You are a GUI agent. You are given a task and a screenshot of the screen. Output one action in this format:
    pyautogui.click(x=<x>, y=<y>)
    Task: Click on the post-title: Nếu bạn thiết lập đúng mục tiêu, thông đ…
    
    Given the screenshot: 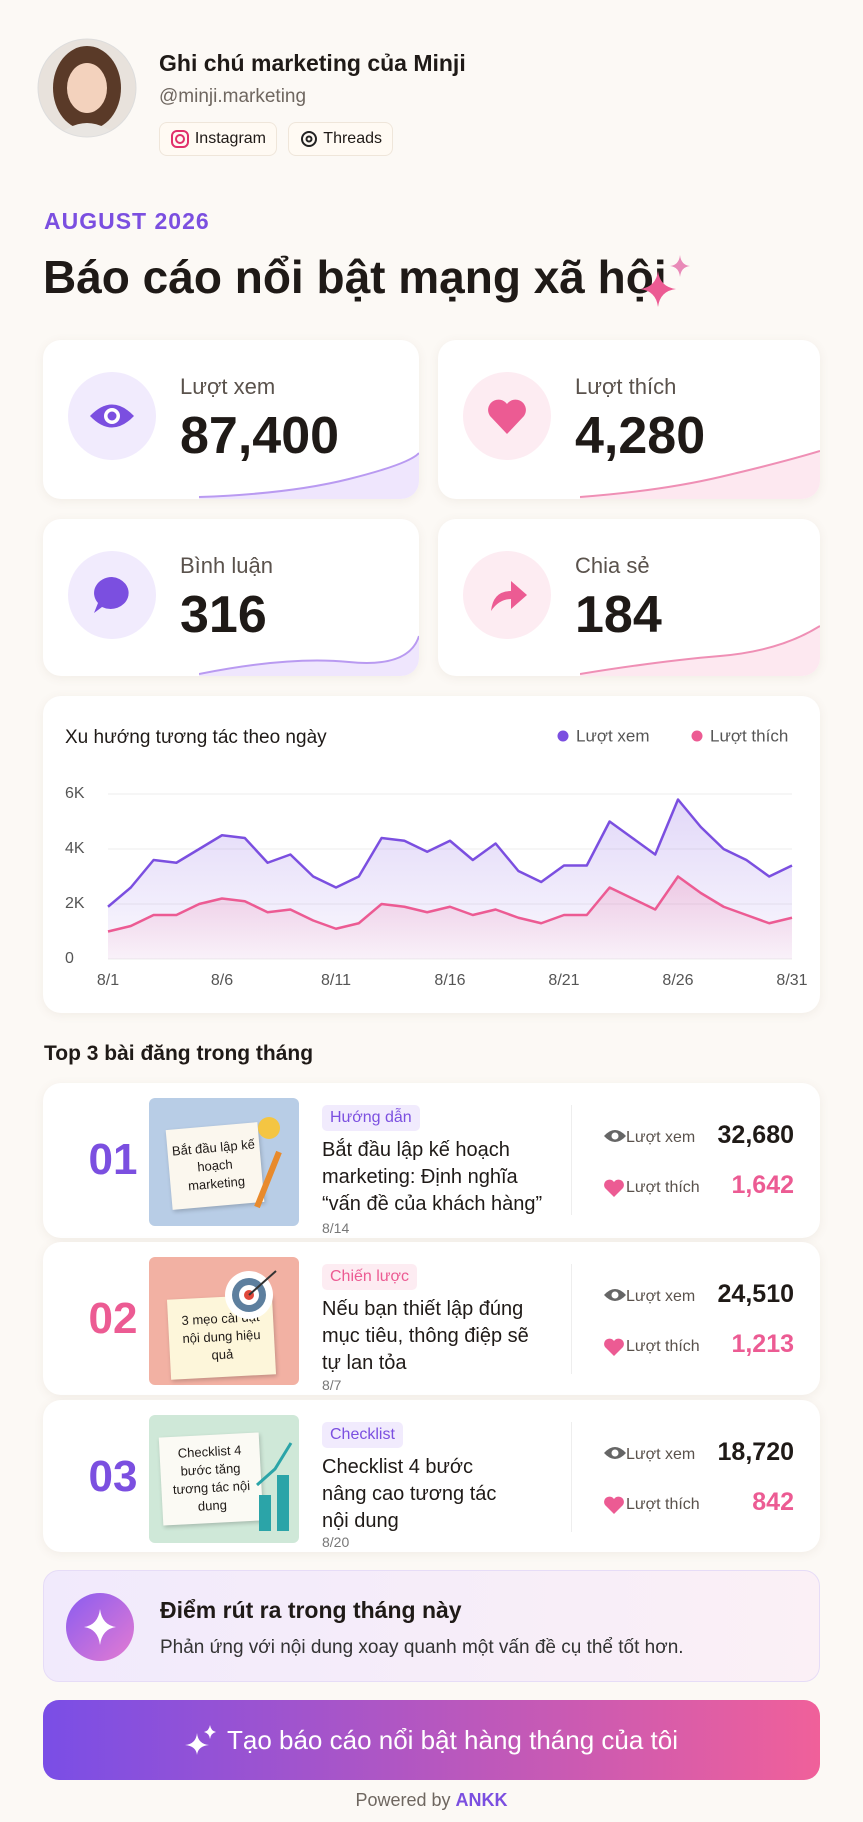 What is the action you would take?
    pyautogui.click(x=425, y=1336)
    